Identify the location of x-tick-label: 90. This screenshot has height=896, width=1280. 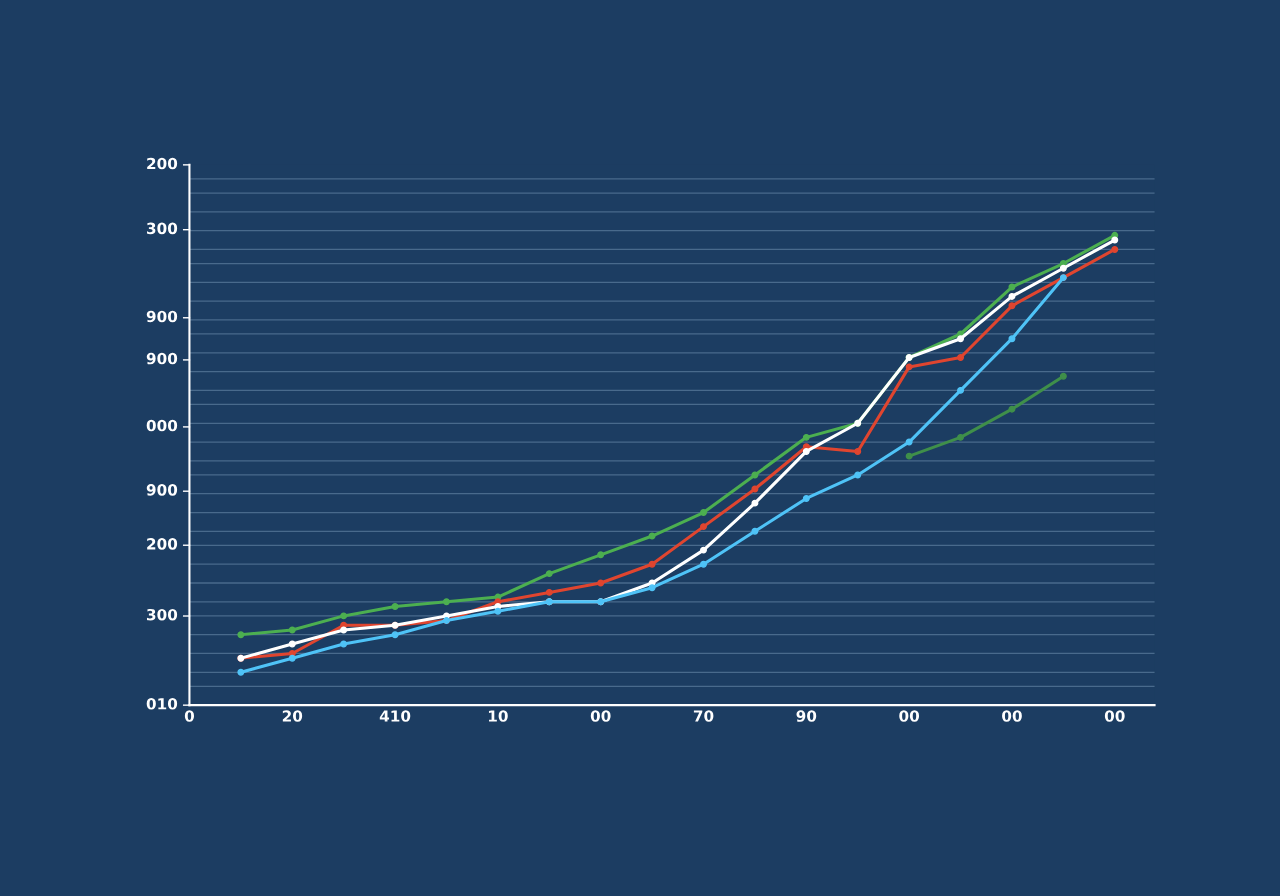
(806, 716).